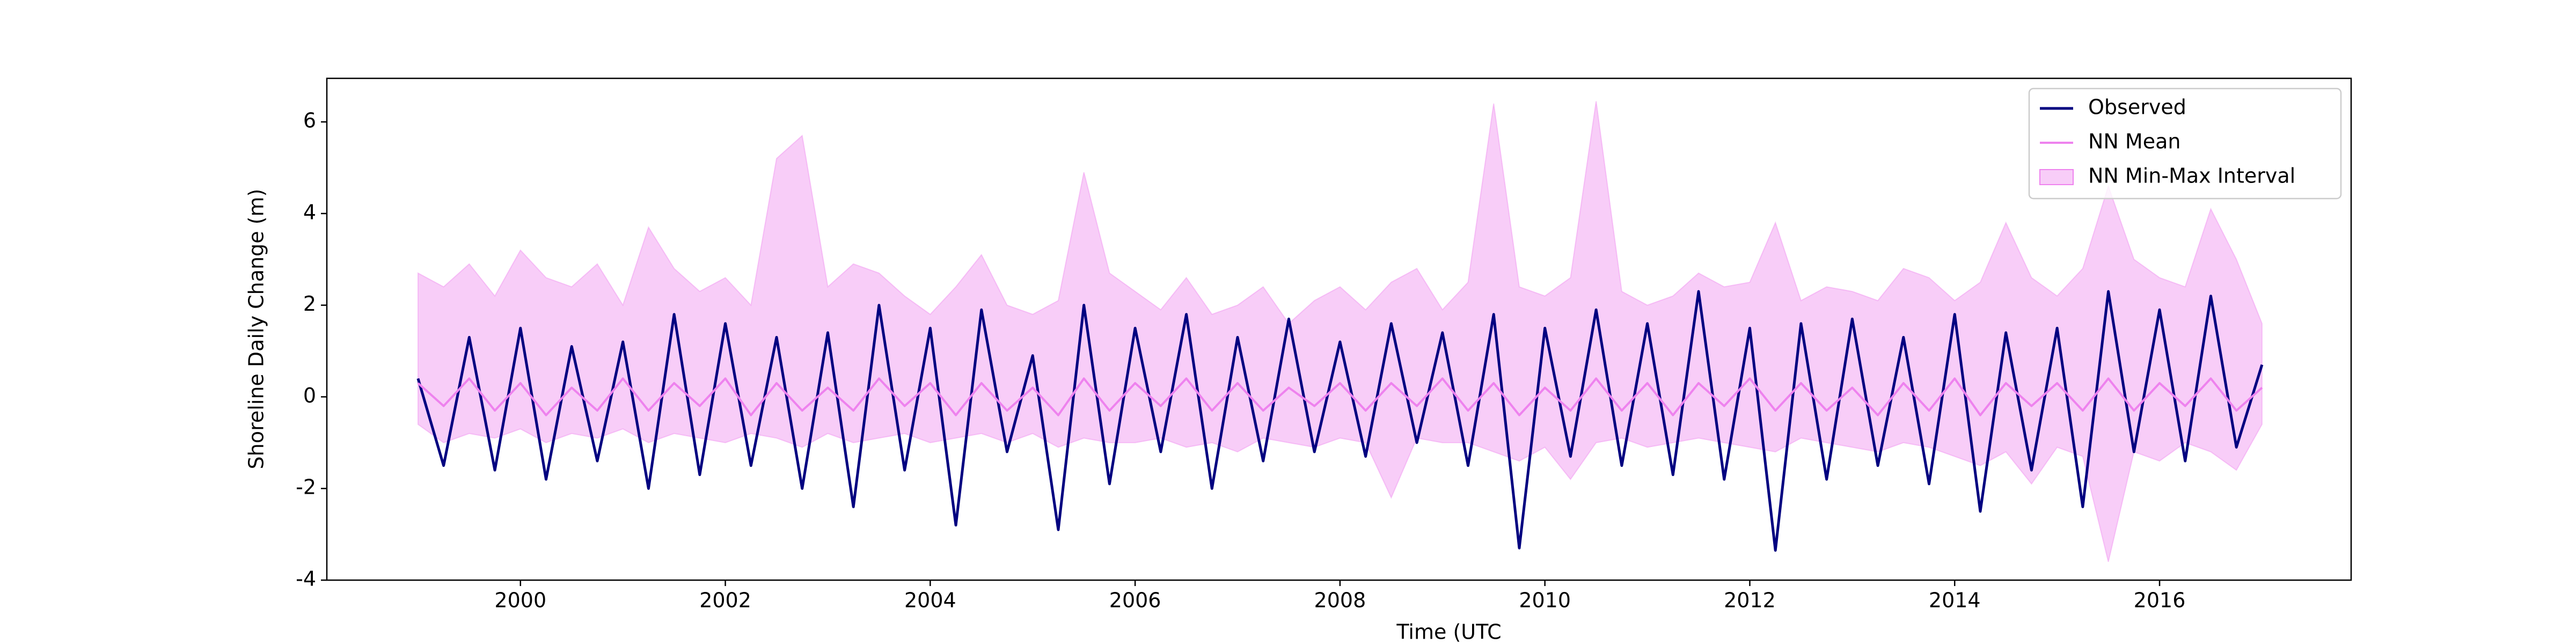 This screenshot has width=2576, height=644. I want to click on y-tick-label: -4, so click(306, 579).